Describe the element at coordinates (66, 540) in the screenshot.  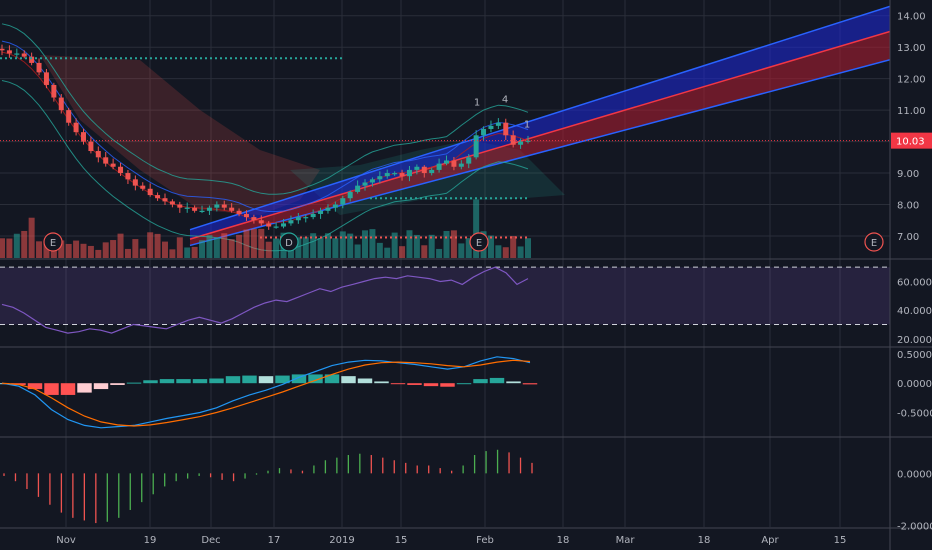
I see `time-axis-label: Nov` at that location.